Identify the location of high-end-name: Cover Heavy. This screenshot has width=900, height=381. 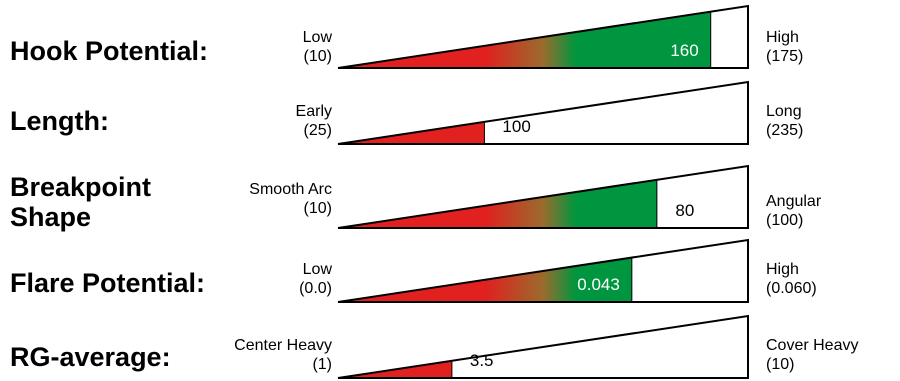
(812, 345).